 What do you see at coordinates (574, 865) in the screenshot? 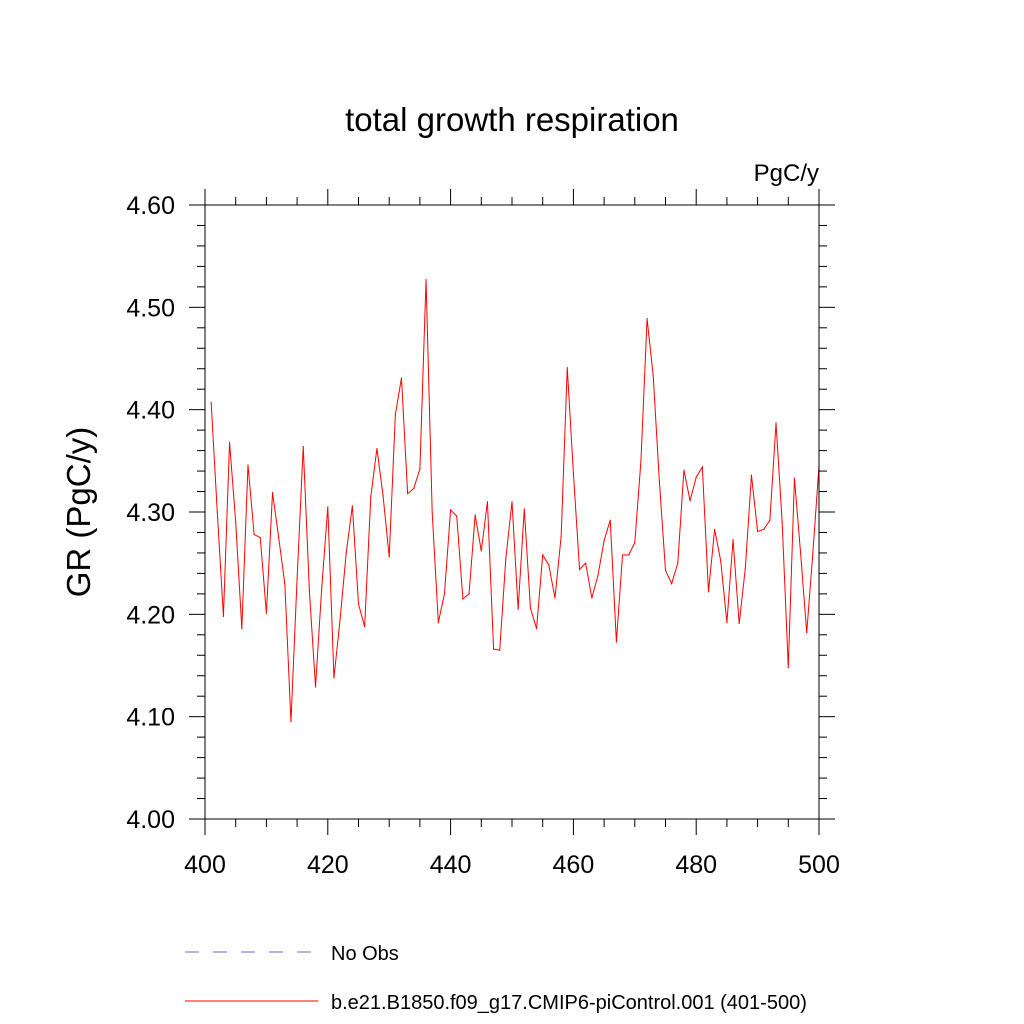
I see `x-tick-label: 460` at bounding box center [574, 865].